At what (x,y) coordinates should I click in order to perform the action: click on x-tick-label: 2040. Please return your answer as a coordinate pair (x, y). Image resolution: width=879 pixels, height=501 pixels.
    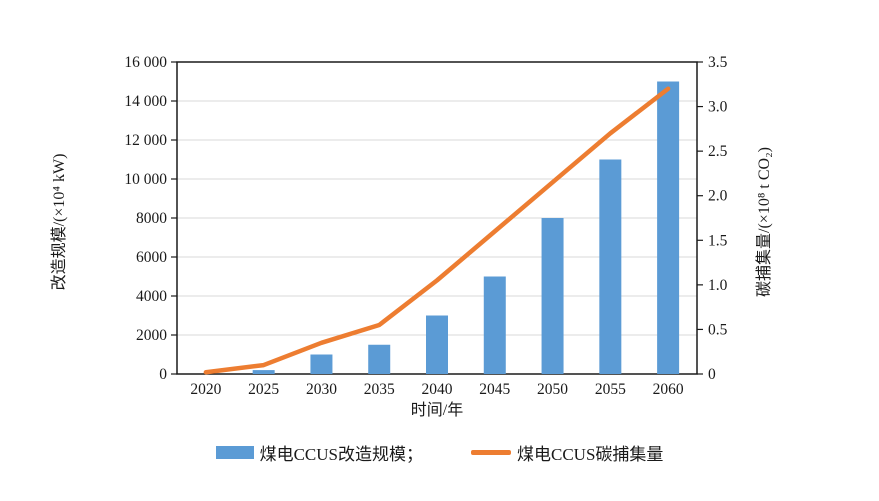
    Looking at the image, I should click on (437, 389).